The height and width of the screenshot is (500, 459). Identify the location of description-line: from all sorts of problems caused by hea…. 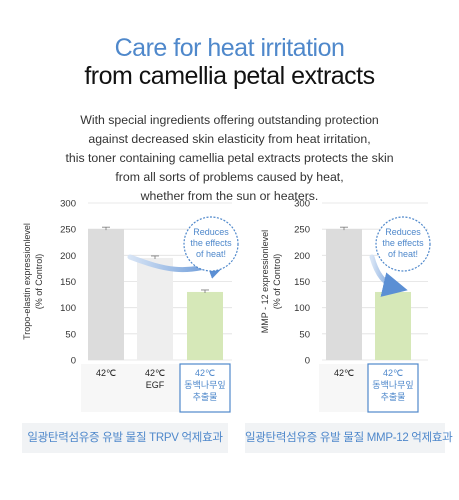
(229, 177).